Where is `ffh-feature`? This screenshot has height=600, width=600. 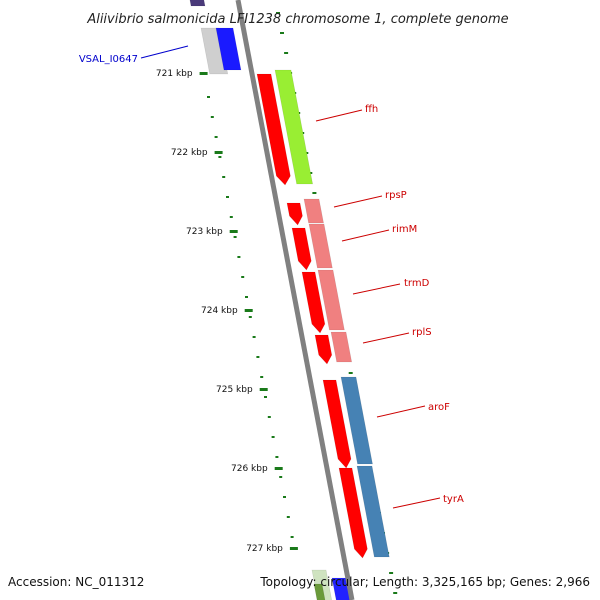
ffh-feature is located at coordinates (294, 127).